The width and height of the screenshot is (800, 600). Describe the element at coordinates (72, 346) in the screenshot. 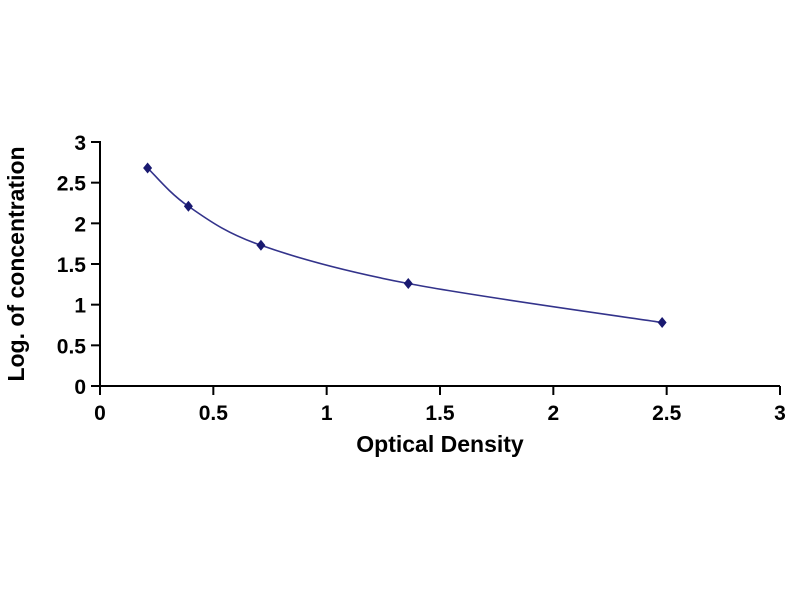

I see `y-tick-label: 0.5` at that location.